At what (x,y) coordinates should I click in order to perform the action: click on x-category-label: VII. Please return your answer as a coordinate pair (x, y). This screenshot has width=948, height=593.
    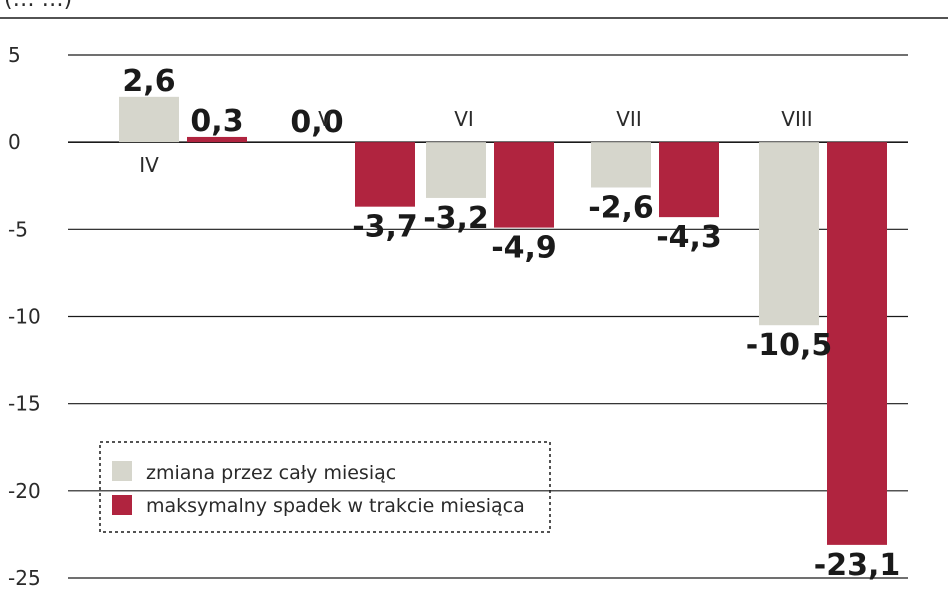
    Looking at the image, I should click on (628, 119).